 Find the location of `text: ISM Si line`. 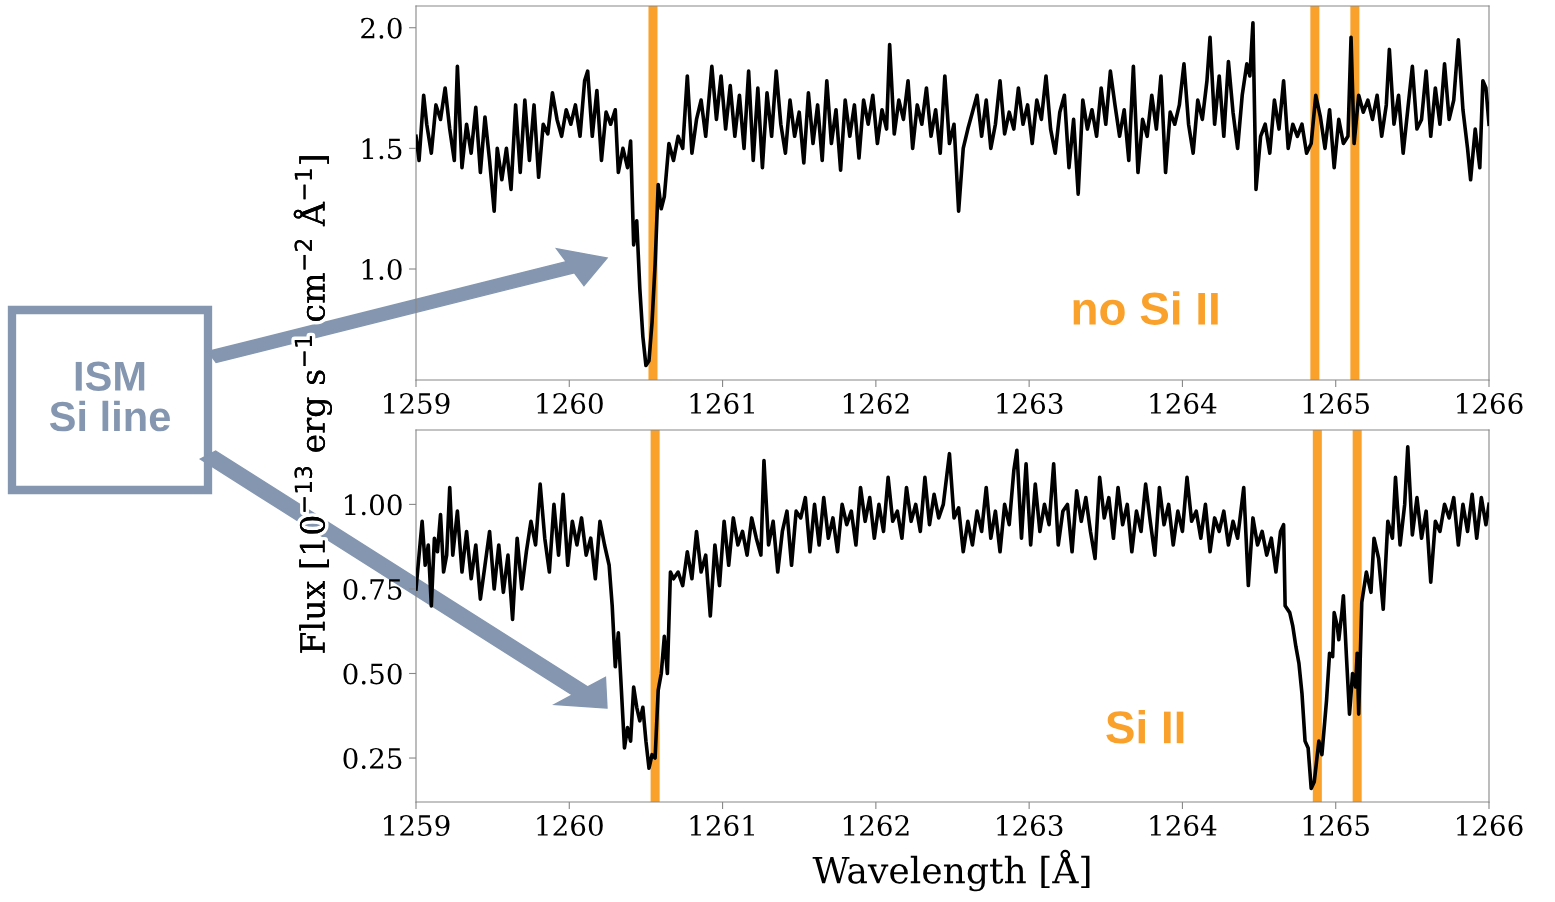

text: ISM Si line is located at coordinates (109, 396).